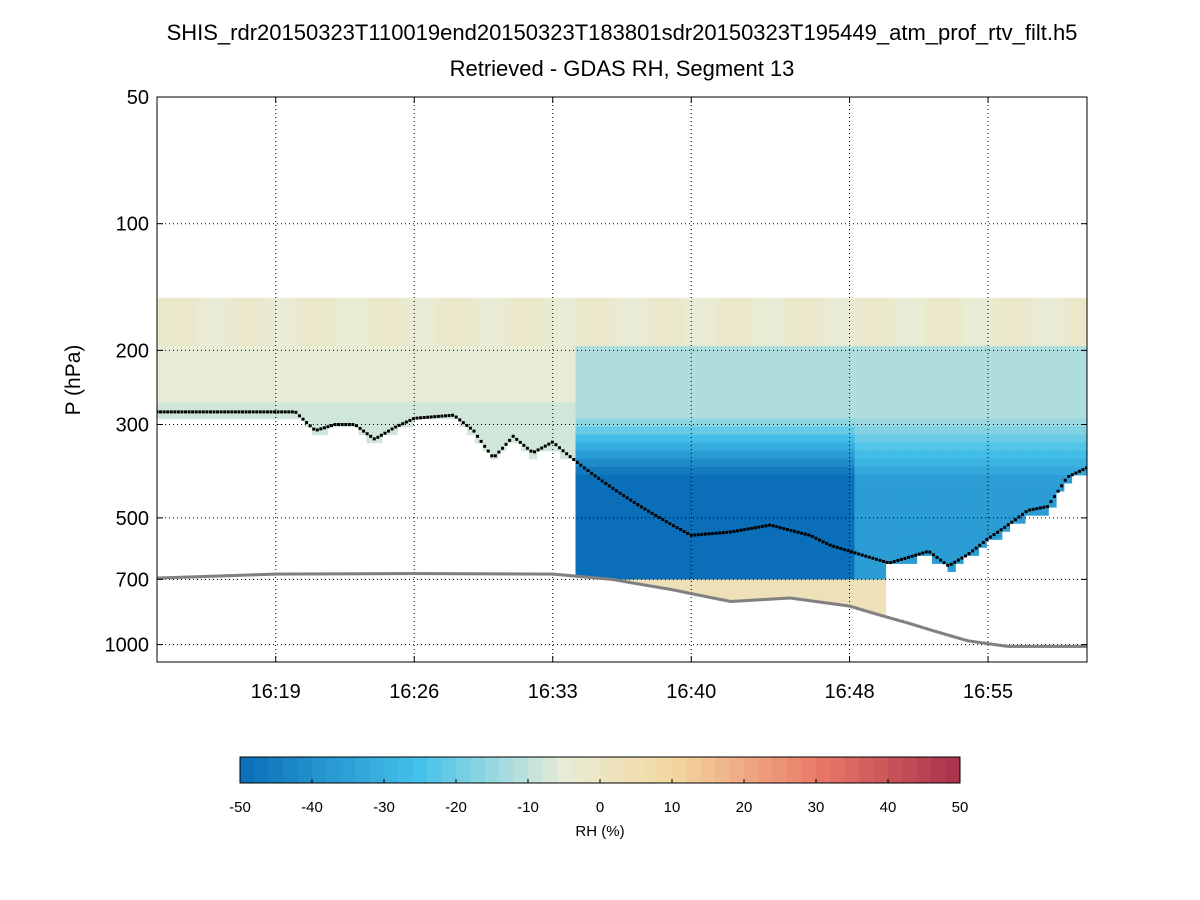 This screenshot has width=1200, height=900. Describe the element at coordinates (132, 225) in the screenshot. I see `y-tick-label: 100` at that location.